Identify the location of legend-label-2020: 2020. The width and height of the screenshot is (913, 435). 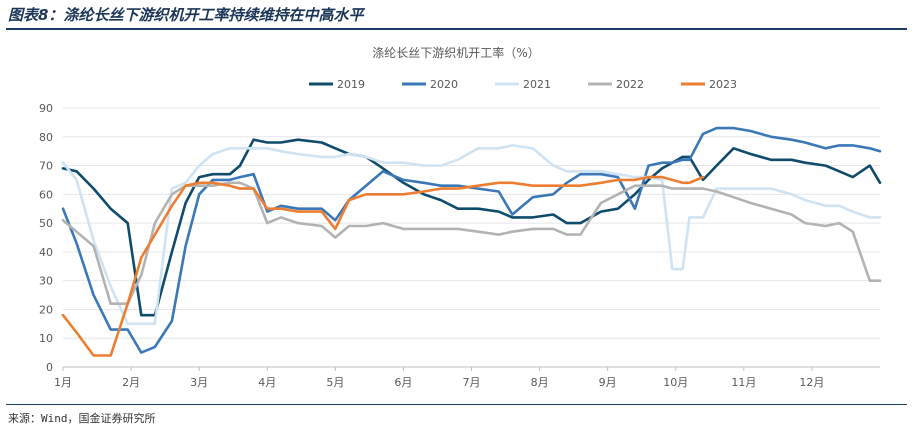
(444, 84).